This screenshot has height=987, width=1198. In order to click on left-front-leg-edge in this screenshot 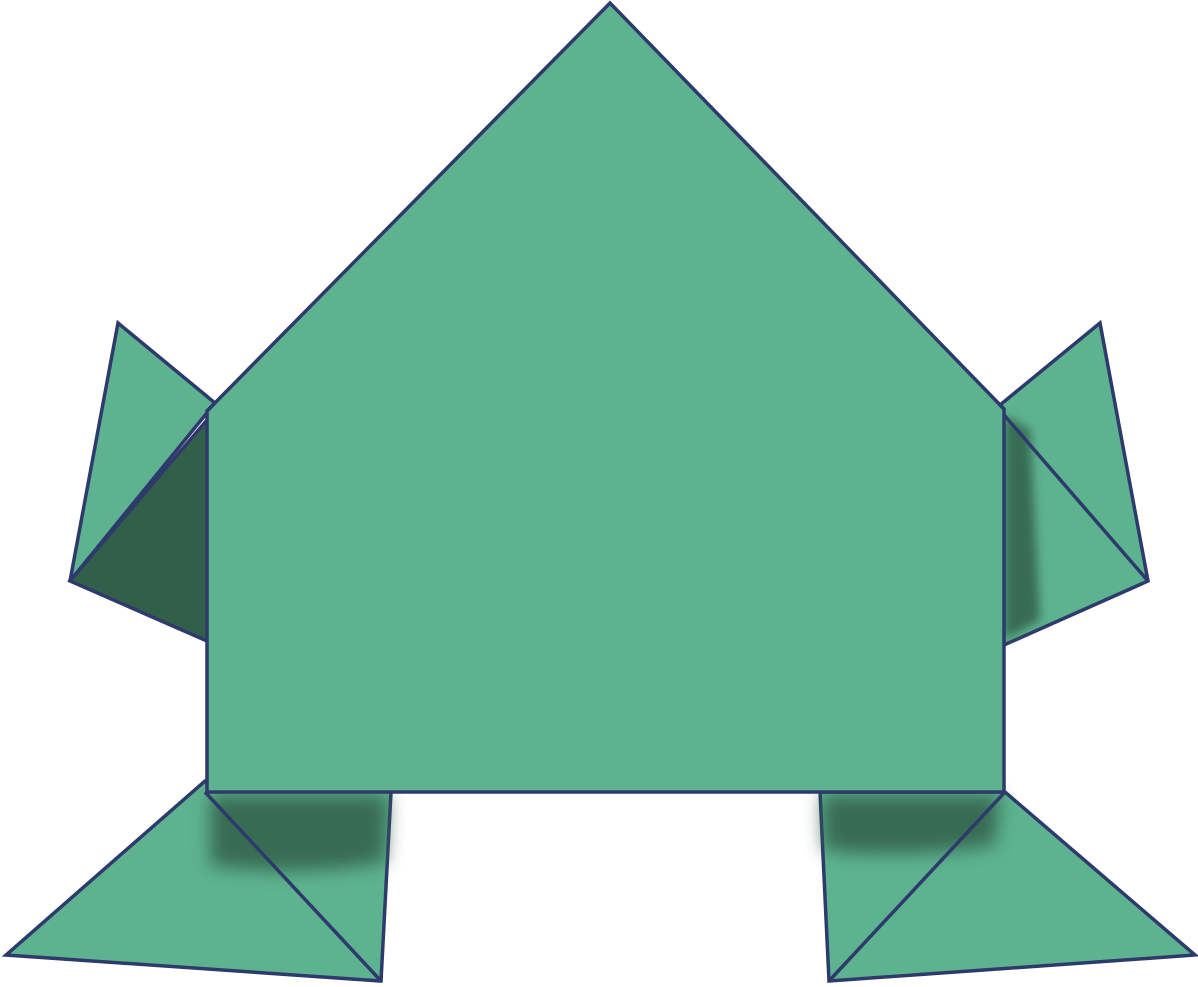, I will do `click(138, 530)`.